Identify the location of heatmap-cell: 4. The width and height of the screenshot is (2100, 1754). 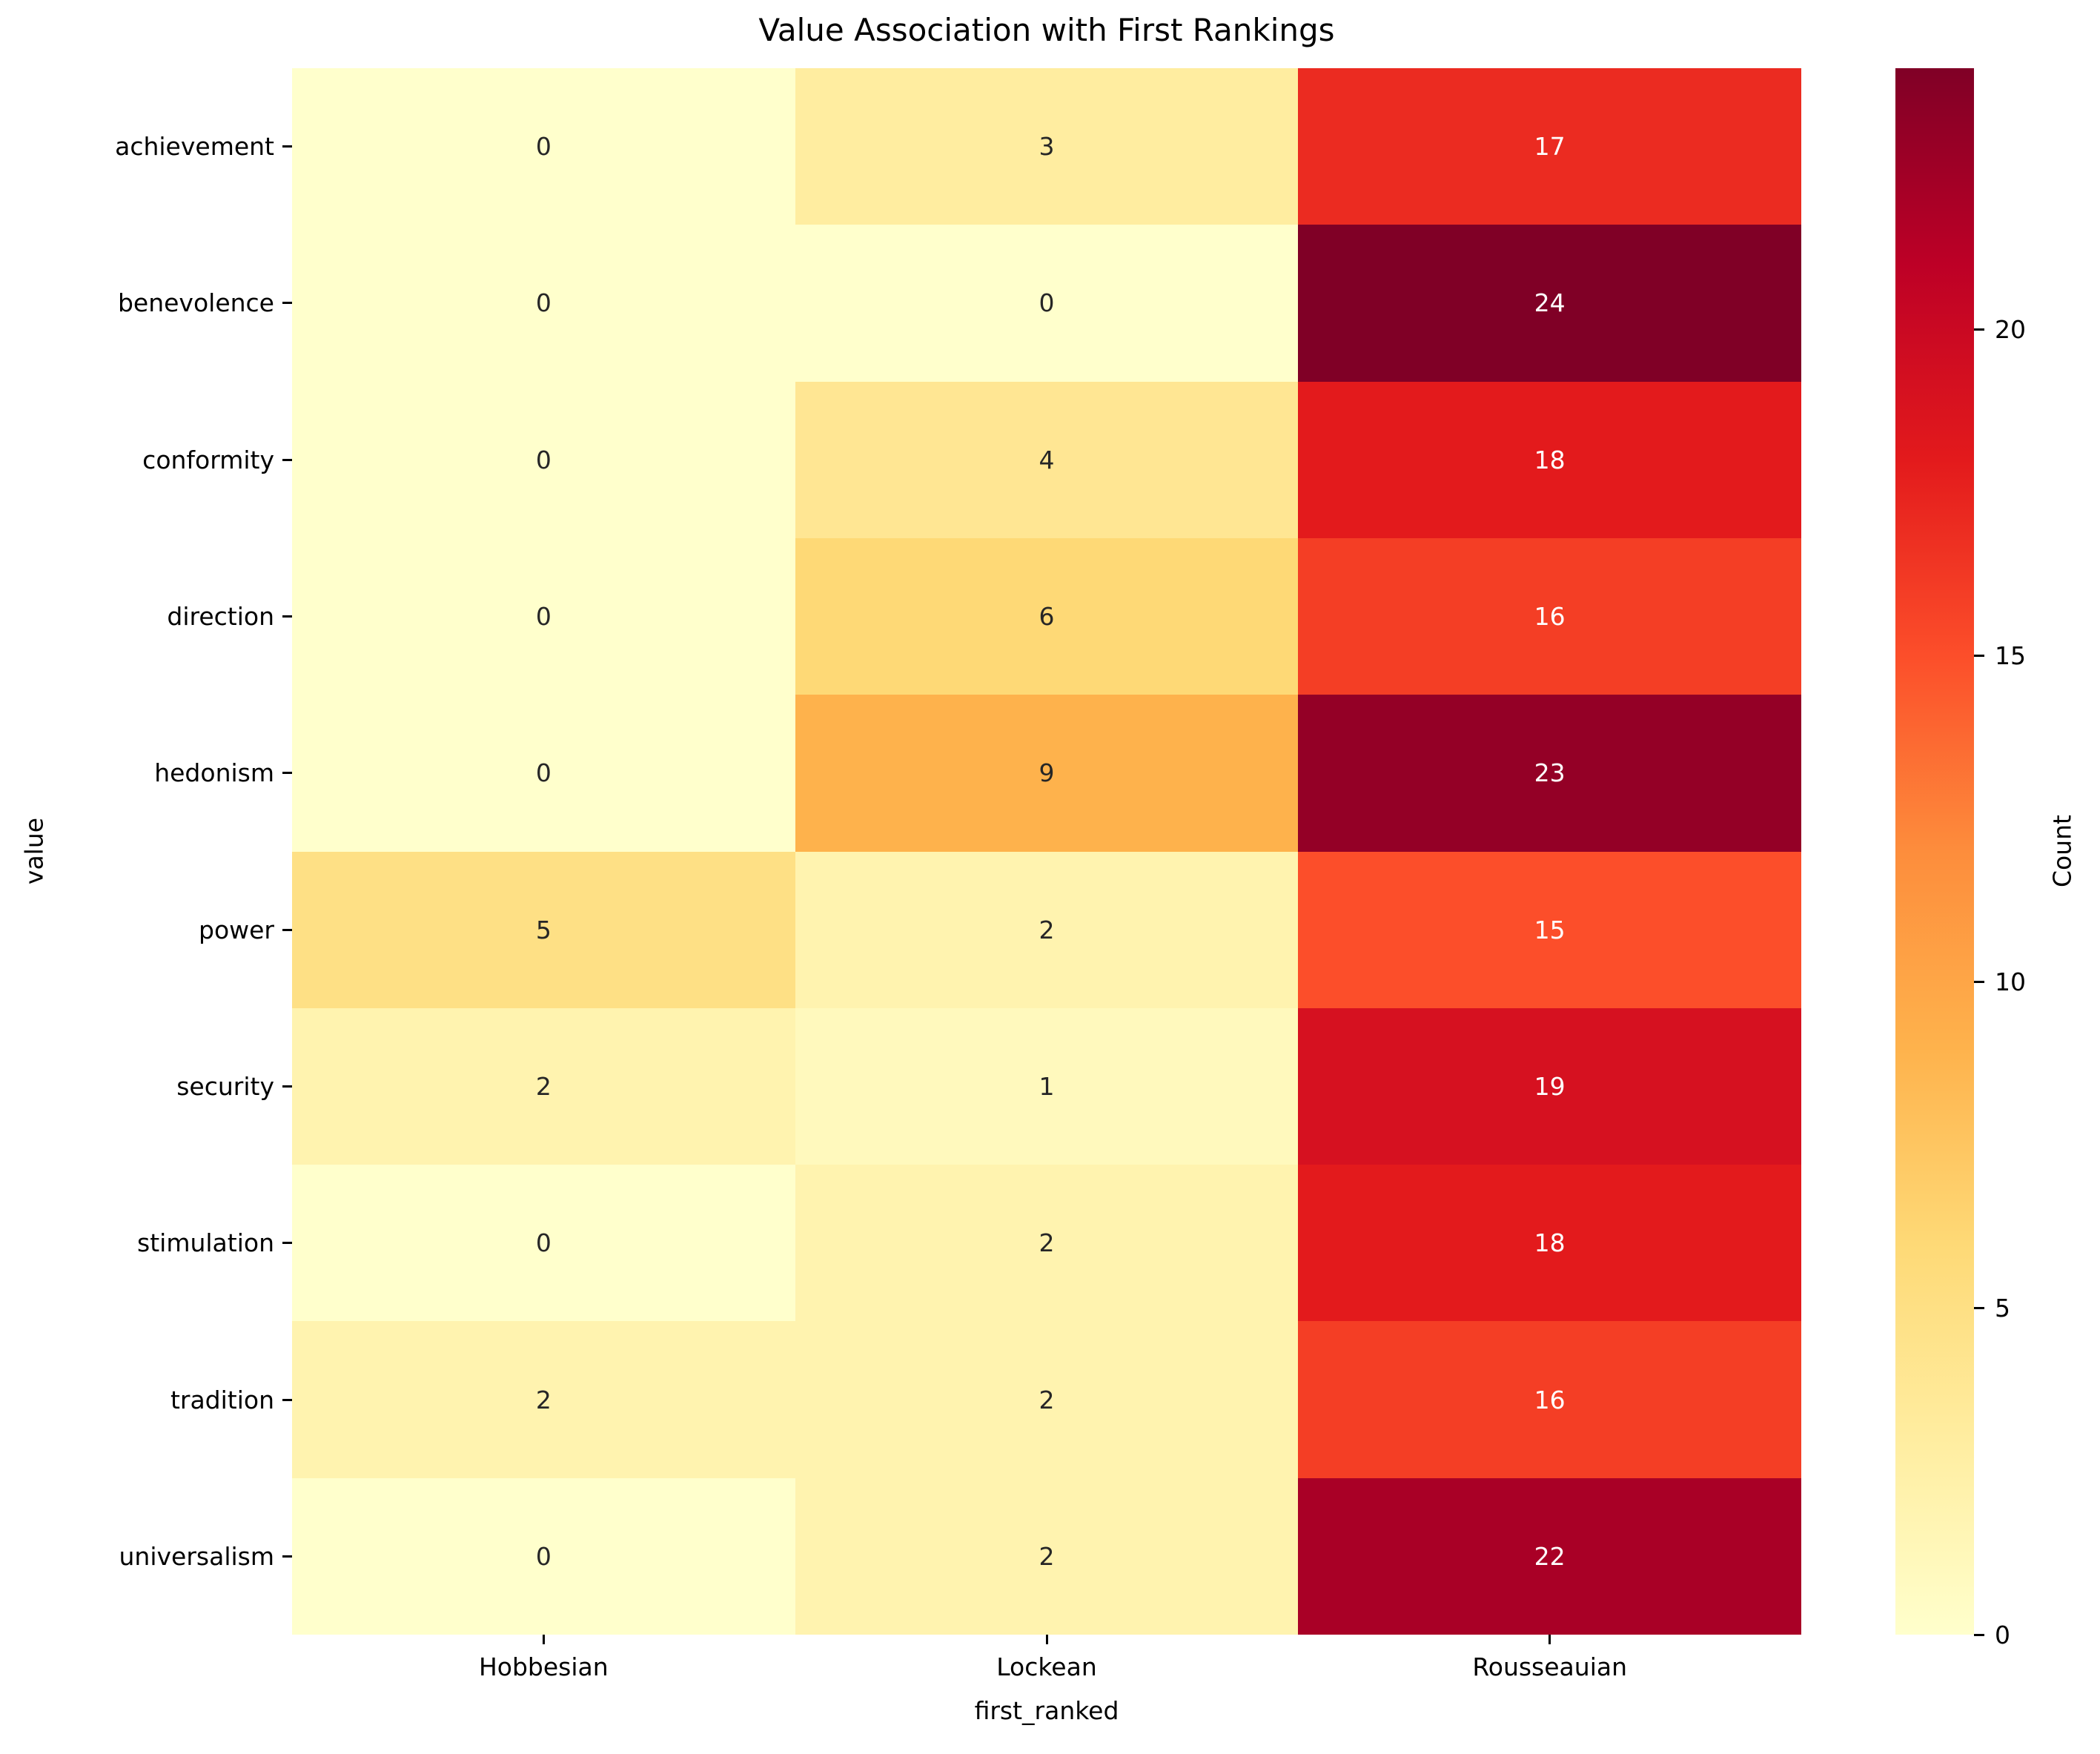
(1047, 459).